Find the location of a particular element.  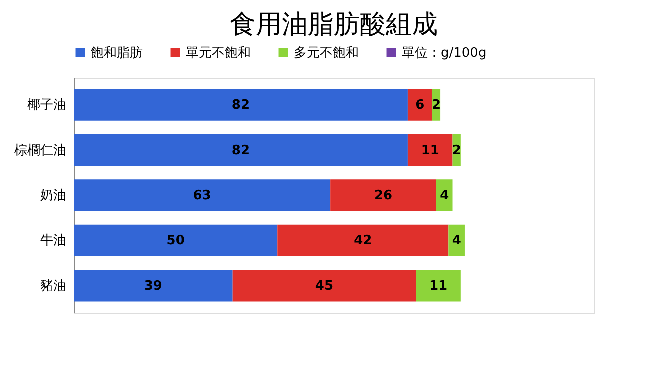

data-label: 42 is located at coordinates (363, 241).